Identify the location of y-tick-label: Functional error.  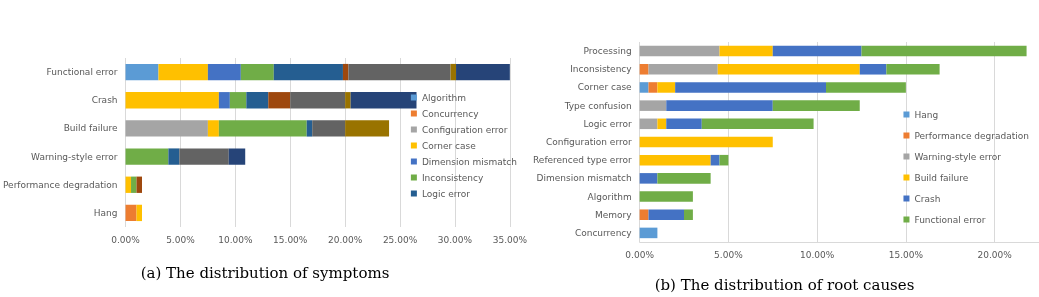
(82, 72).